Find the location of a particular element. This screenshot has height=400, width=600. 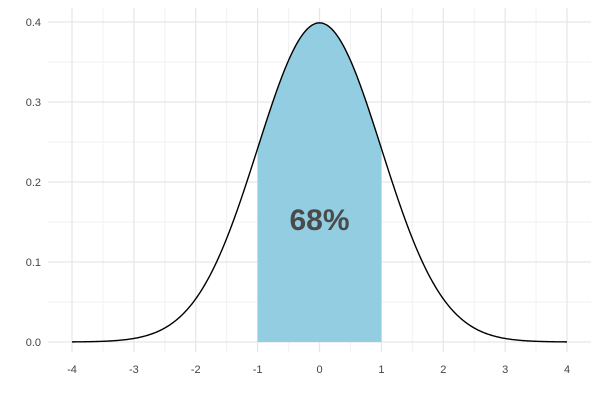

y-tick-label: 0.2 is located at coordinates (33, 183).